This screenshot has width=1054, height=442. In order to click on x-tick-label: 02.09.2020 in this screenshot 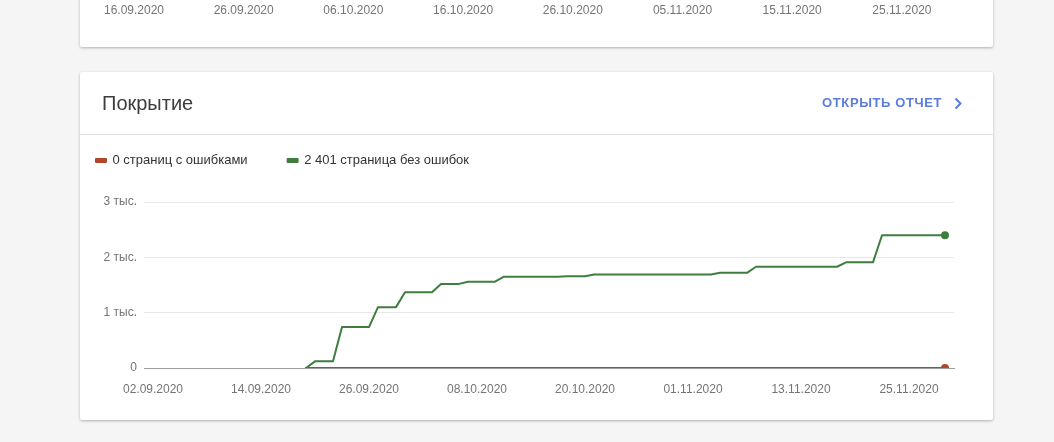, I will do `click(153, 388)`.